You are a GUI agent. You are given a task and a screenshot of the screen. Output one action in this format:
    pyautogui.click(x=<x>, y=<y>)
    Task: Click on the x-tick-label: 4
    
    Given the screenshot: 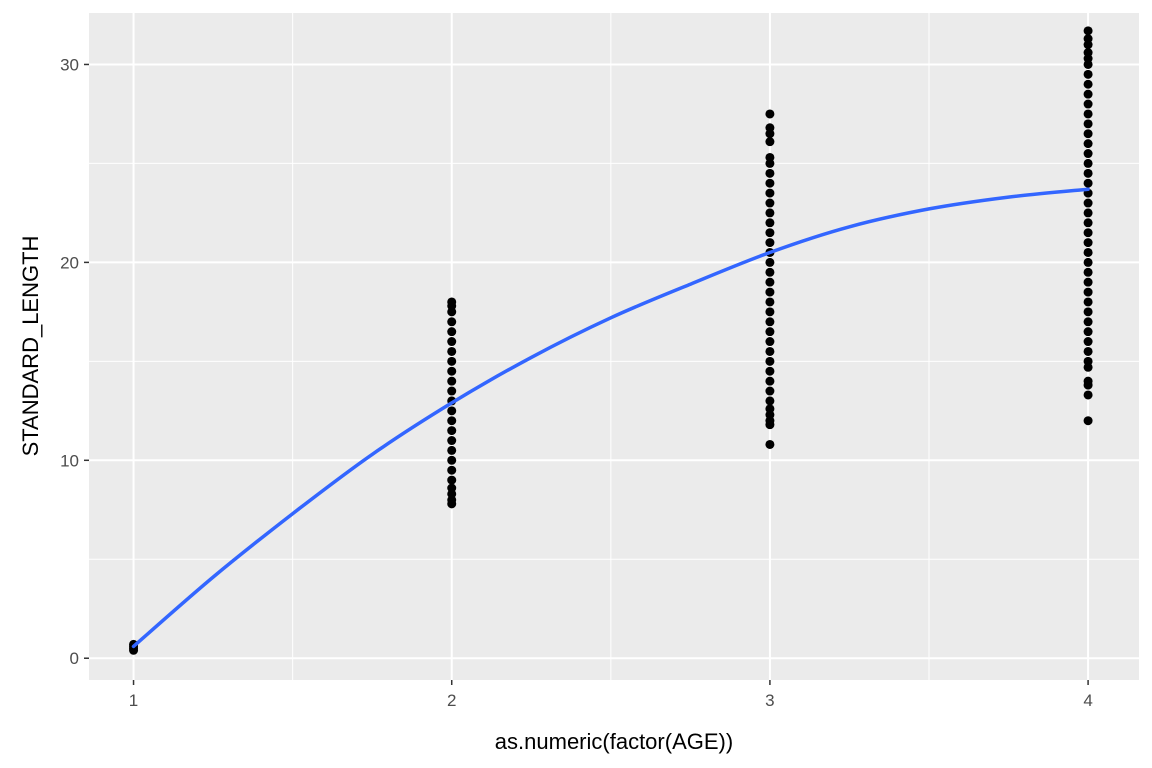 What is the action you would take?
    pyautogui.click(x=1087, y=700)
    